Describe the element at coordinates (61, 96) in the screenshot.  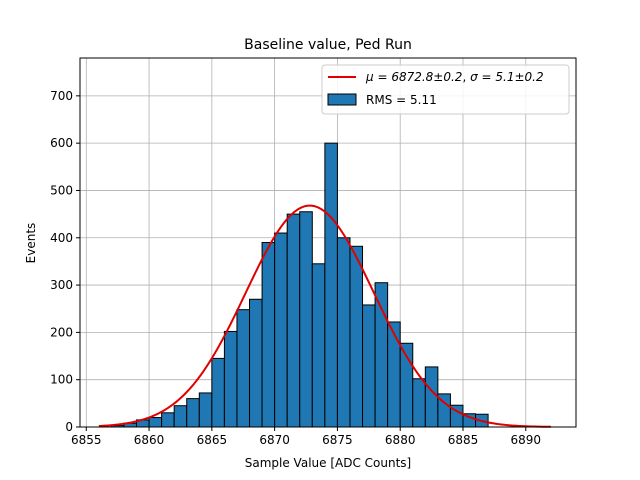
I see `y-tick-label: 700` at that location.